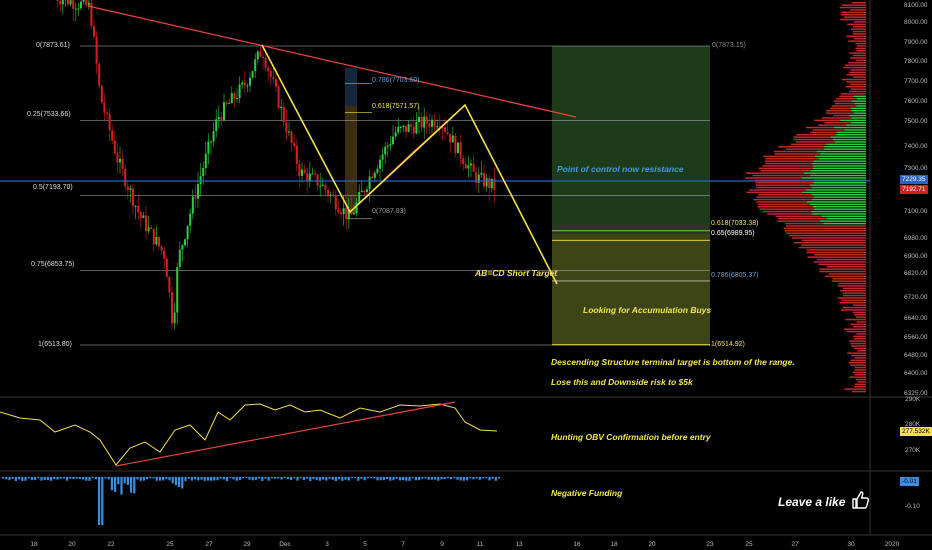 This screenshot has height=550, width=932. What do you see at coordinates (916, 431) in the screenshot?
I see `obv-flag: 277.532K` at bounding box center [916, 431].